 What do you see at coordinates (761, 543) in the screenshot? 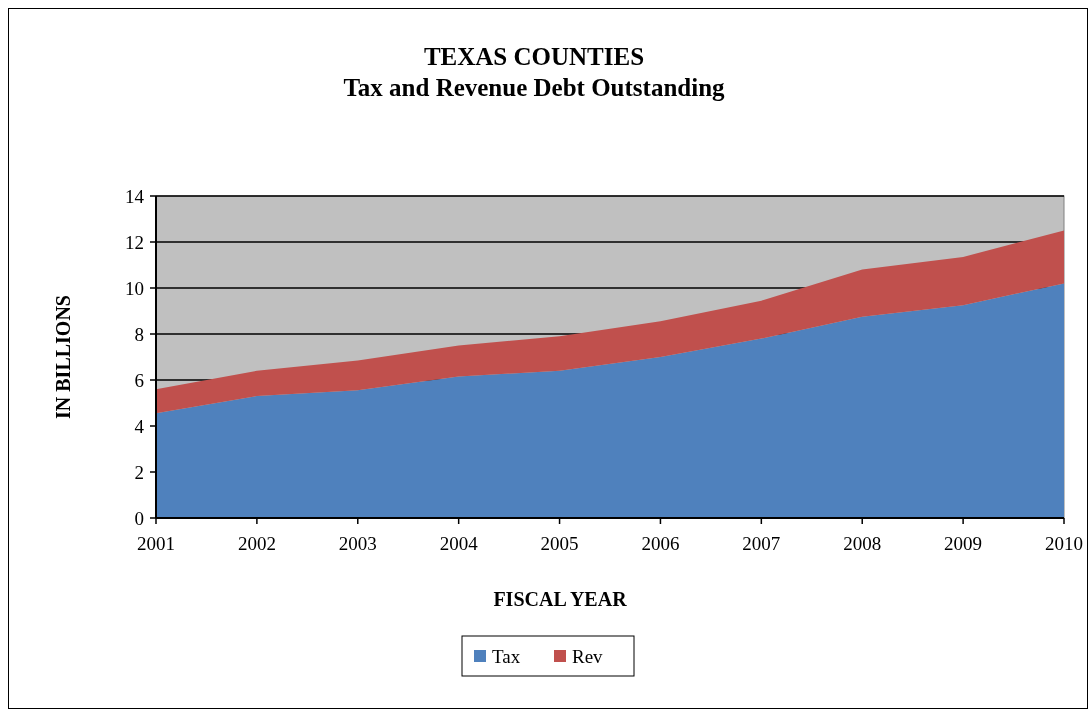
I see `x-tick-label: 2007` at bounding box center [761, 543].